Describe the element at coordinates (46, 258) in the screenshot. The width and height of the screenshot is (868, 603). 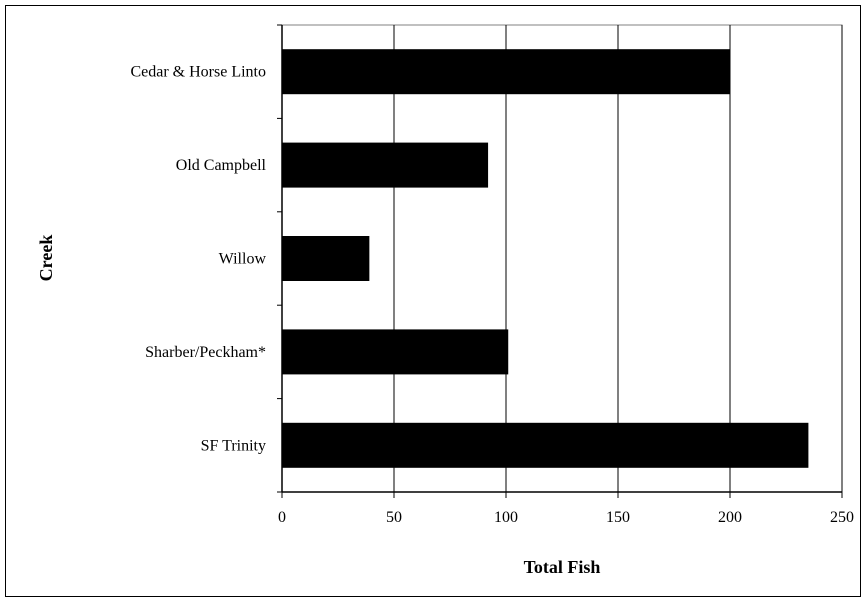
I see `y-axis-title: Creek` at that location.